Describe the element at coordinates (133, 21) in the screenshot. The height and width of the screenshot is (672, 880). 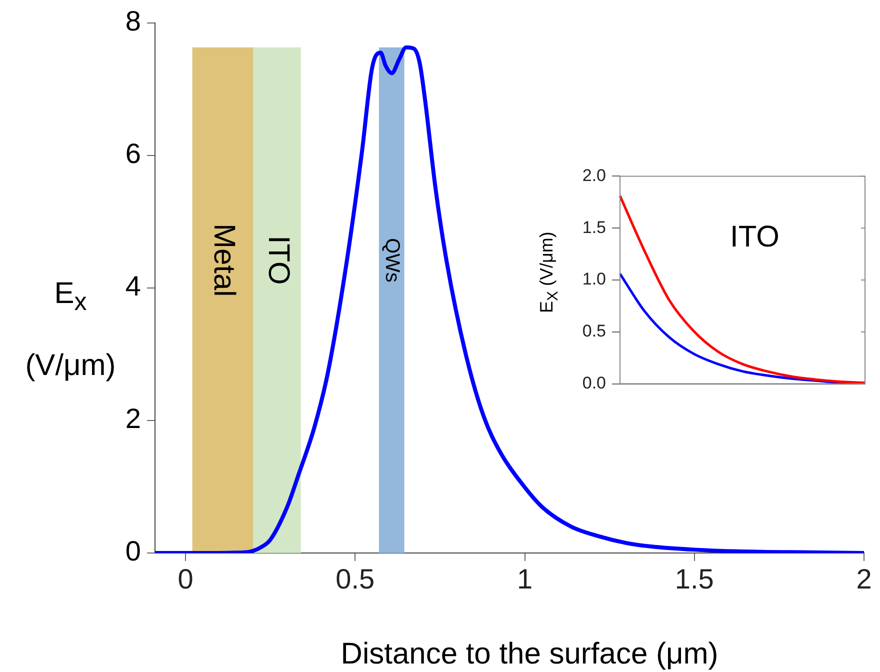
I see `y-tick-label: 8` at that location.